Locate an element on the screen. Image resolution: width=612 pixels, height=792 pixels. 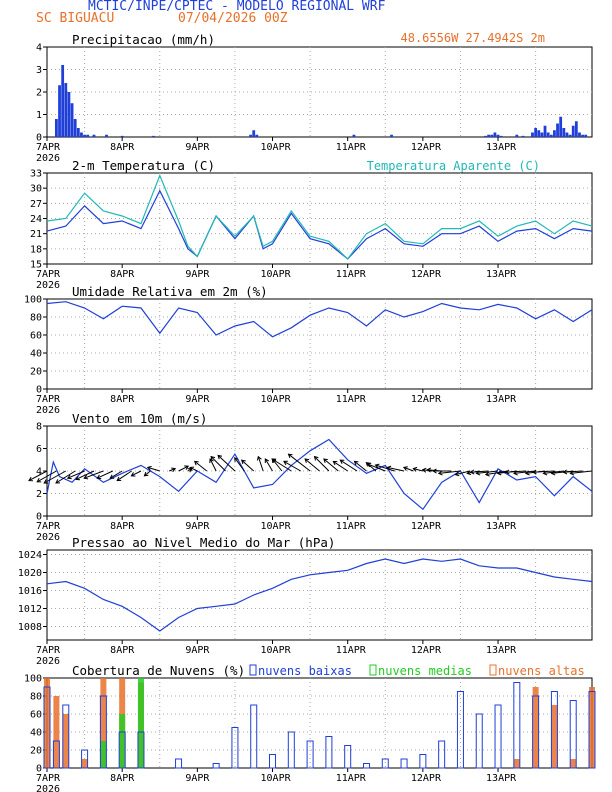
chart-title: Vento em 10m (m/s) is located at coordinates (139, 418).